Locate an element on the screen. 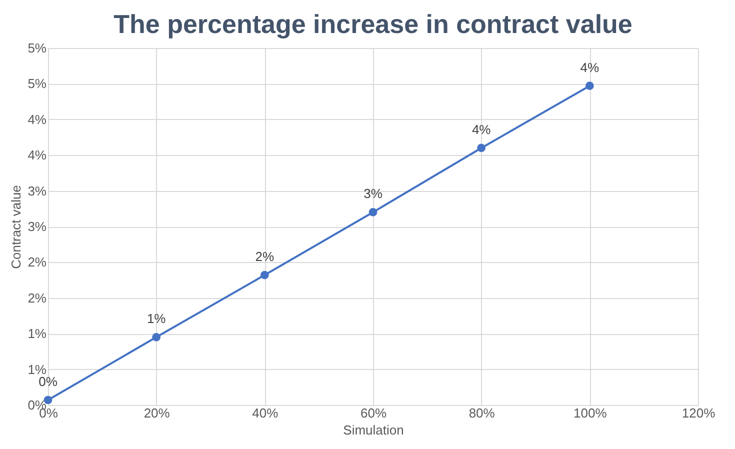 The height and width of the screenshot is (449, 735). y-axis-title: Contract value is located at coordinates (16, 227).